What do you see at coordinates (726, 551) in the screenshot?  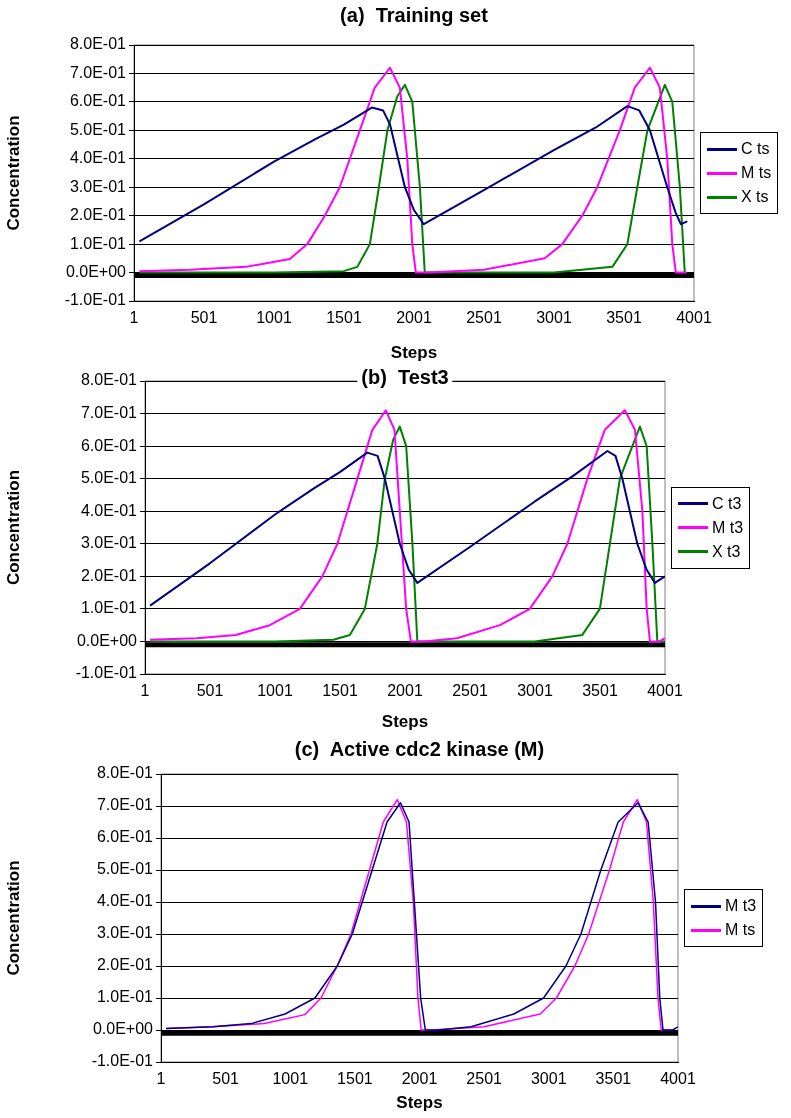 I see `legend-label: X t3` at bounding box center [726, 551].